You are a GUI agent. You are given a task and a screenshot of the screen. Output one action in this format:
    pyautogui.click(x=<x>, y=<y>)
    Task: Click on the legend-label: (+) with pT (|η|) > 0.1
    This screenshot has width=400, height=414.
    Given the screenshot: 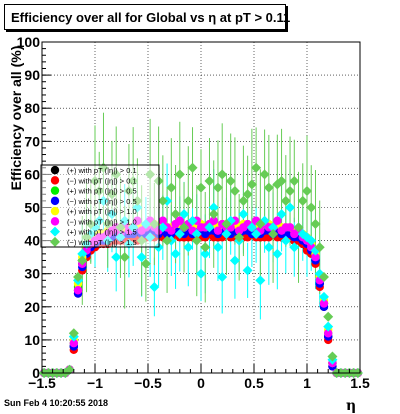 What is the action you would take?
    pyautogui.click(x=102, y=170)
    